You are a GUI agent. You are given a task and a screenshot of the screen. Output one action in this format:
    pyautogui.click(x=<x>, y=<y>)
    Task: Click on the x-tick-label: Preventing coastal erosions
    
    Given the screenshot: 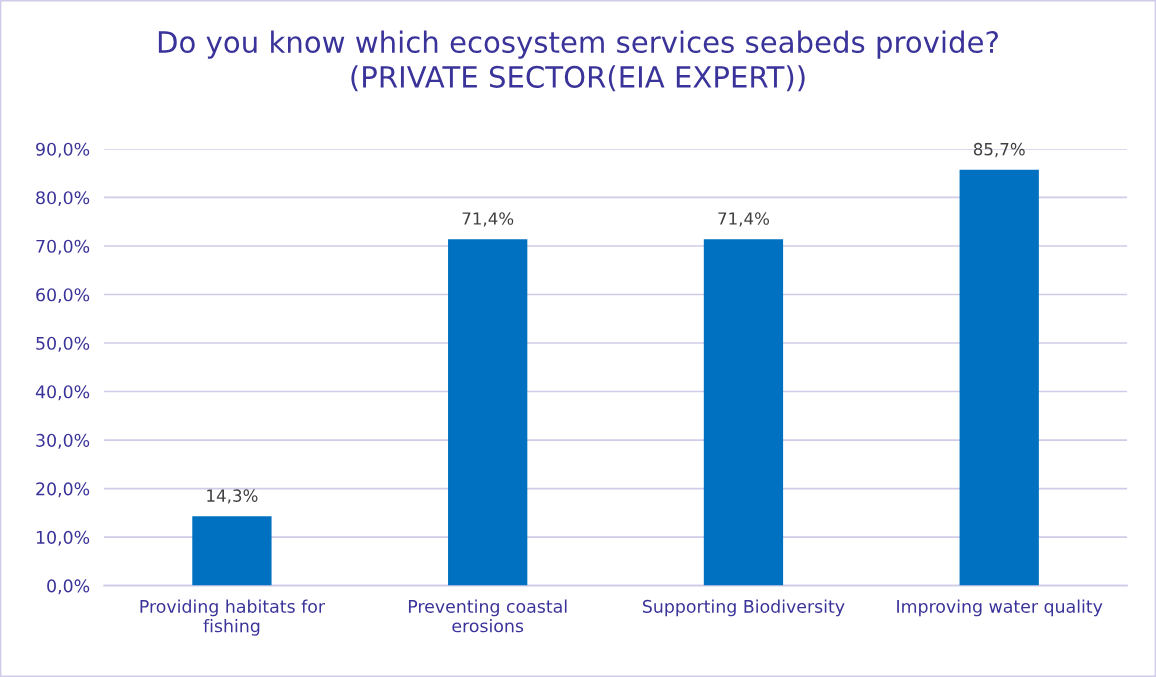 What is the action you would take?
    pyautogui.click(x=487, y=616)
    